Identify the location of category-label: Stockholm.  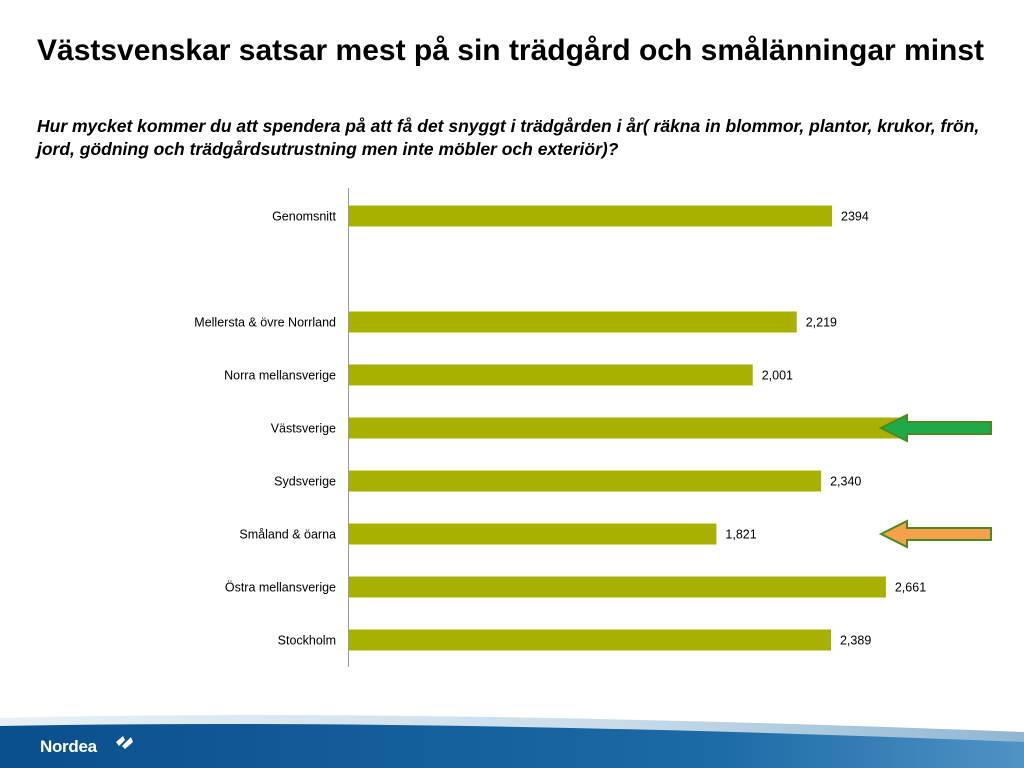
(307, 641).